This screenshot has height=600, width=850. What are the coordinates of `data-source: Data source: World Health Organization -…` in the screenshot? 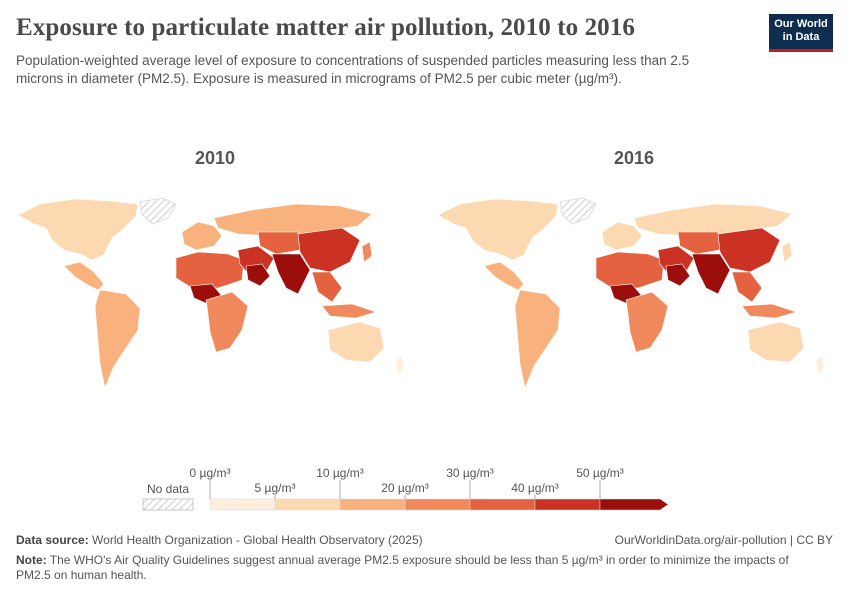 It's located at (219, 540).